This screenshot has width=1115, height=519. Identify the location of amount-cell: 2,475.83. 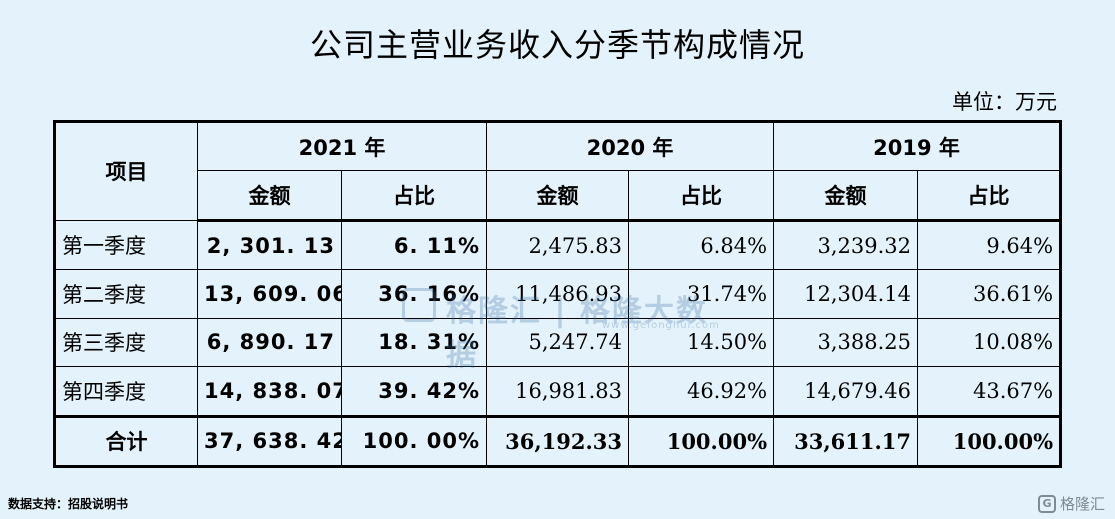
(558, 245).